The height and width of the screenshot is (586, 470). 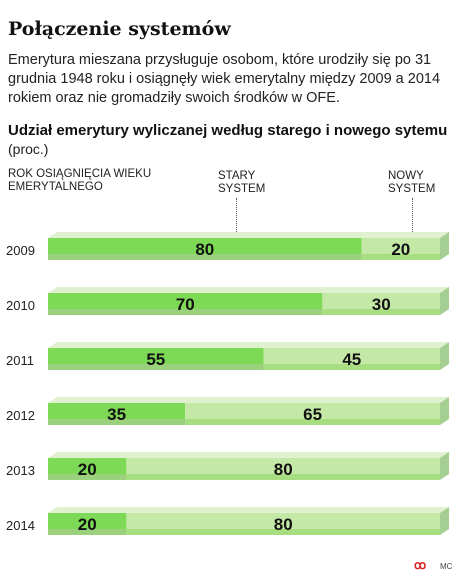 I want to click on new-system-header: NOWY SYSTEM, so click(x=412, y=182).